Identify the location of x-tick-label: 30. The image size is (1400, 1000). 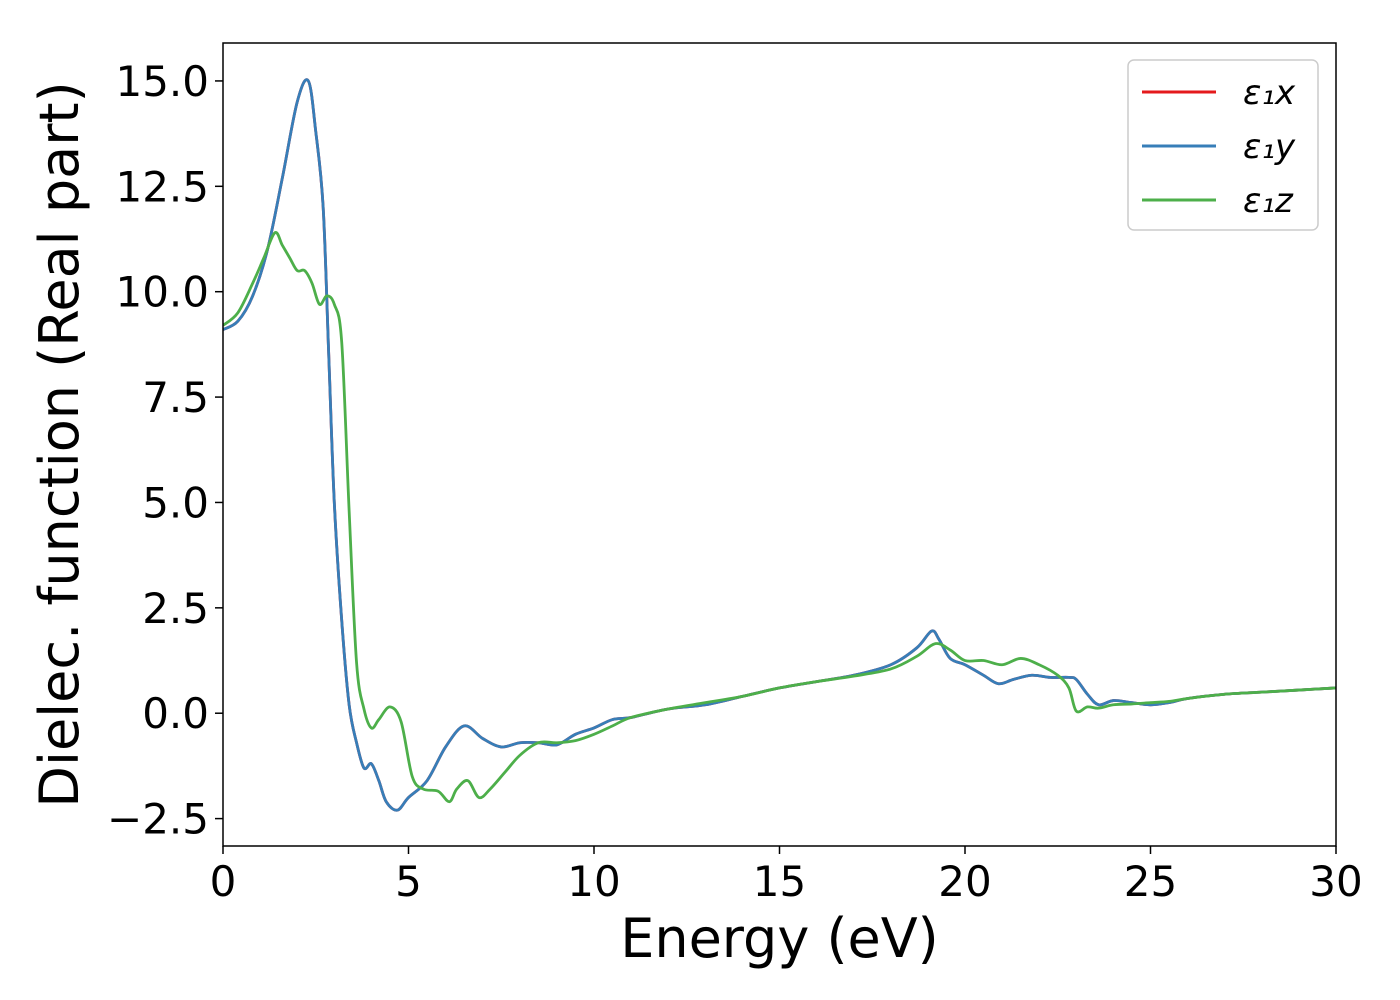
(1335, 881).